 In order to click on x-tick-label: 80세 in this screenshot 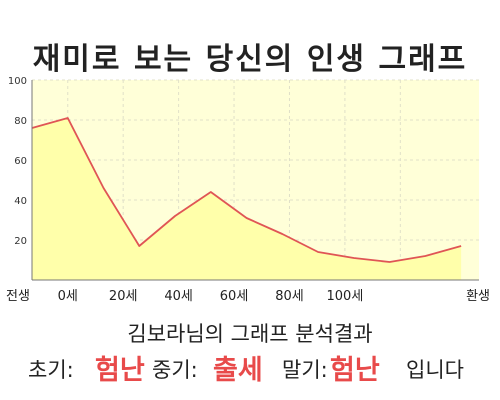, I will do `click(289, 296)`.